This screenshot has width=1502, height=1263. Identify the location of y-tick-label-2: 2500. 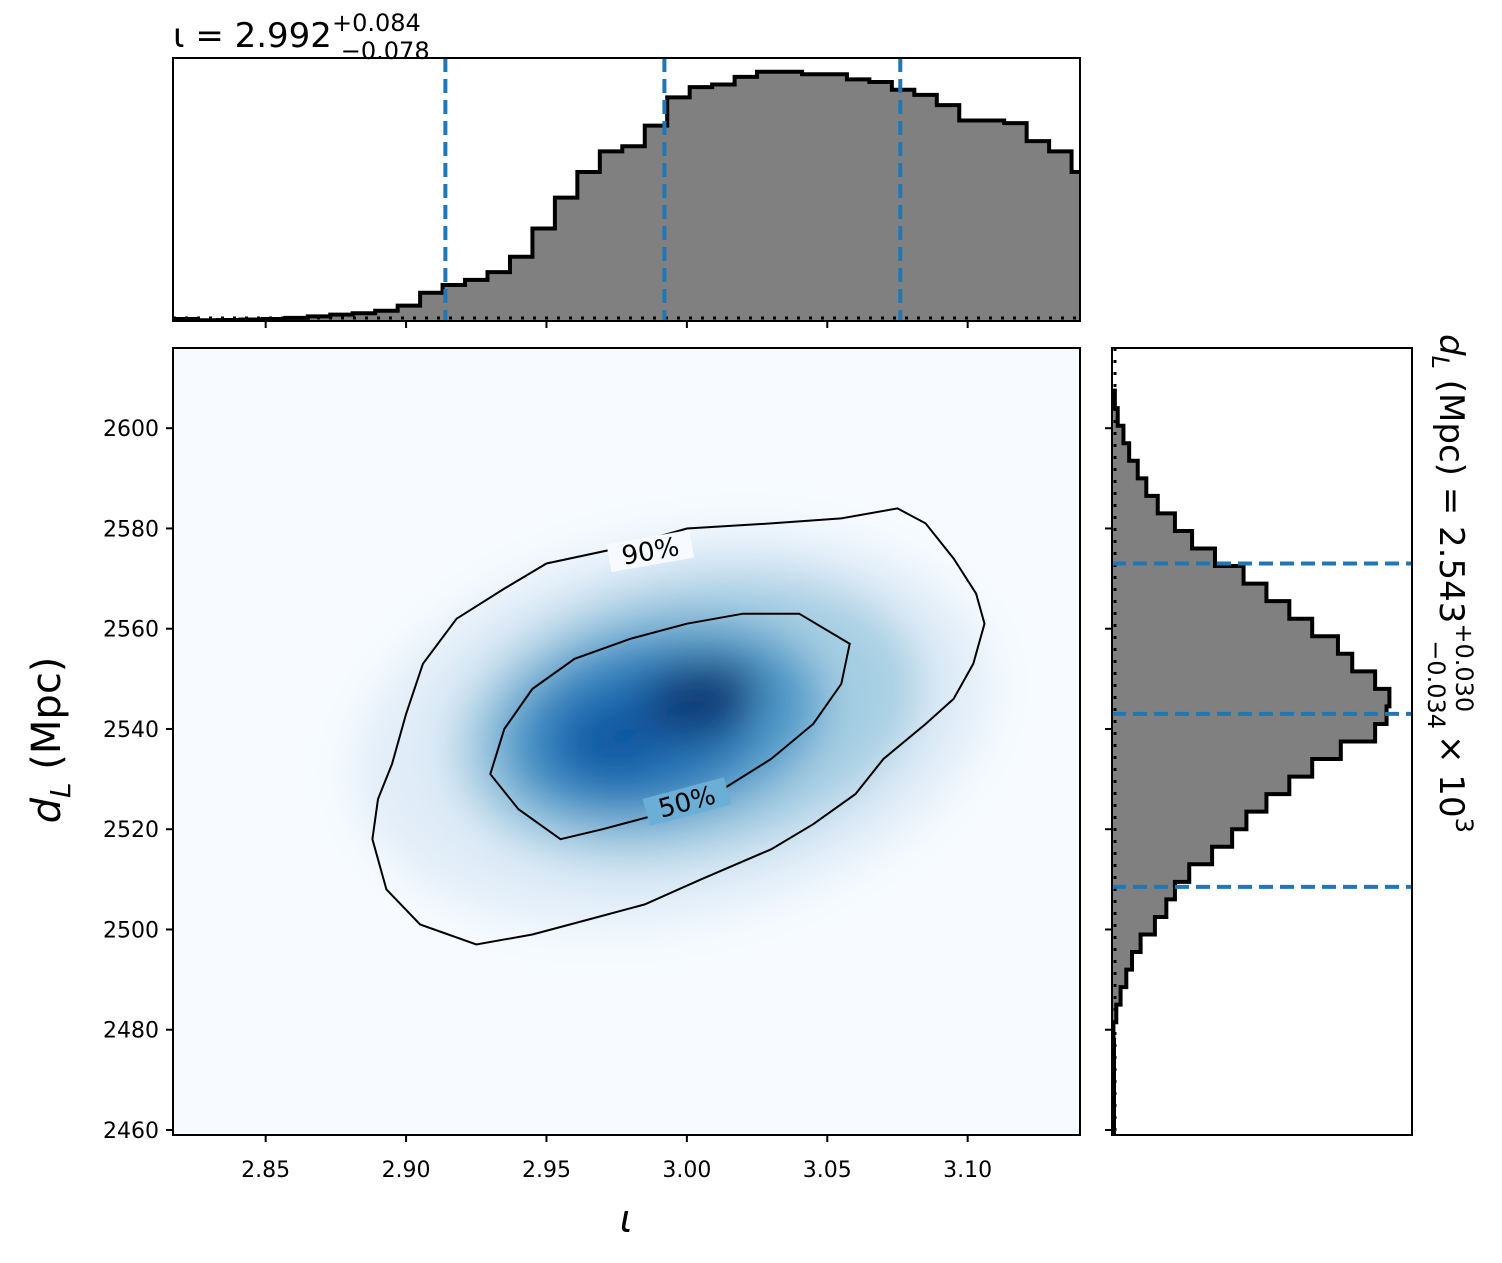
(131, 930).